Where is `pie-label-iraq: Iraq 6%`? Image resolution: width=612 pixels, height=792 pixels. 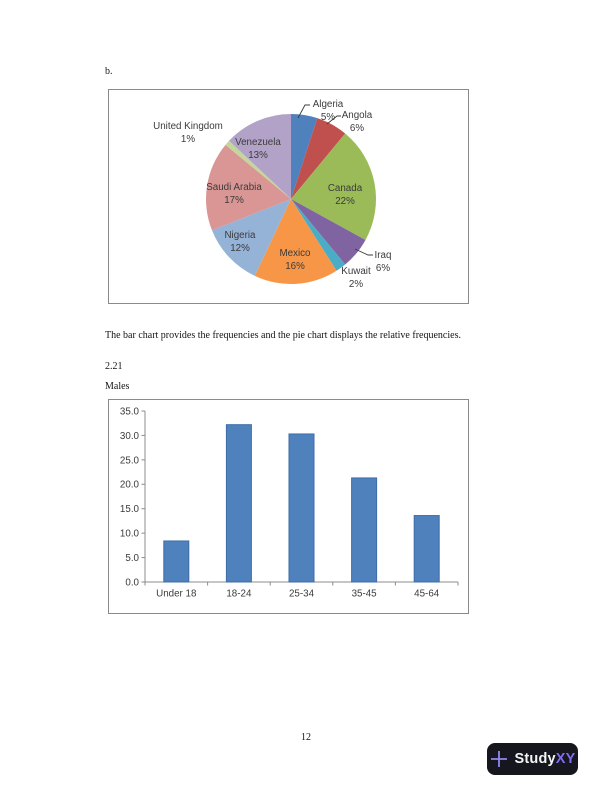
pie-label-iraq: Iraq 6% is located at coordinates (383, 262).